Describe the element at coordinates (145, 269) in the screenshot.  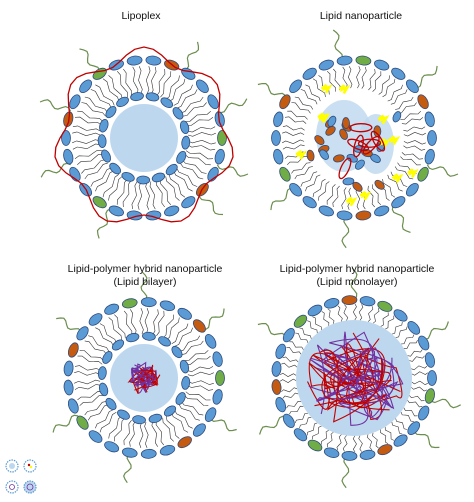
I see `hybrid-bilayer-title: Lipid-polymer hybrid nanoparticle` at that location.